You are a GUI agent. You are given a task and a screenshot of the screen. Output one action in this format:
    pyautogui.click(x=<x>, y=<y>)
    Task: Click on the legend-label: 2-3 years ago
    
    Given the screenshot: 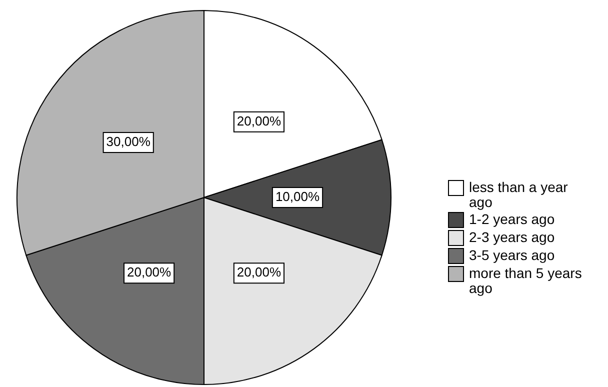 What is the action you would take?
    pyautogui.click(x=512, y=237)
    